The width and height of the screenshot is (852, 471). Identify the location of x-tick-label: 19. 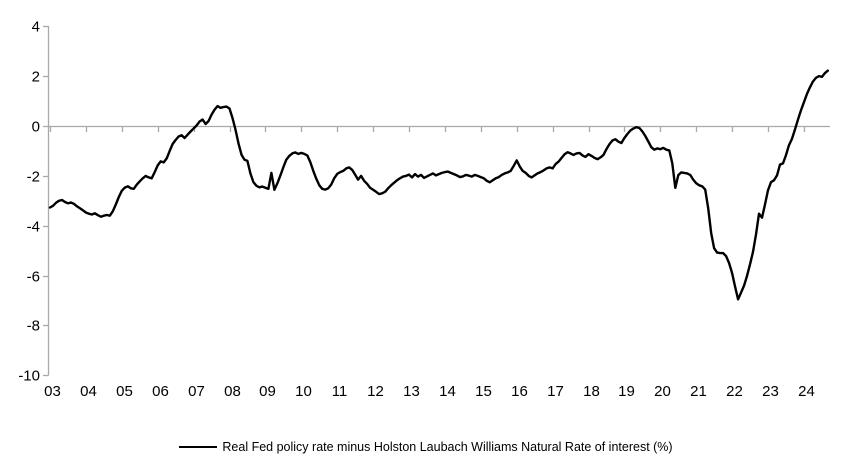
(626, 391).